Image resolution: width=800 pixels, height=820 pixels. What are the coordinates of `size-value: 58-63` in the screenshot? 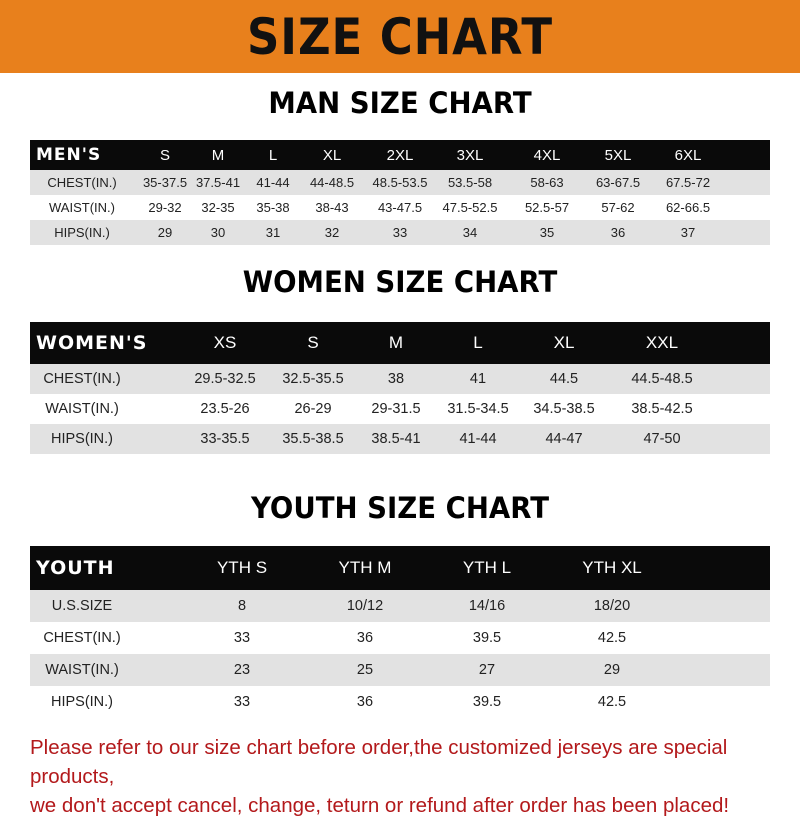 It's located at (547, 182).